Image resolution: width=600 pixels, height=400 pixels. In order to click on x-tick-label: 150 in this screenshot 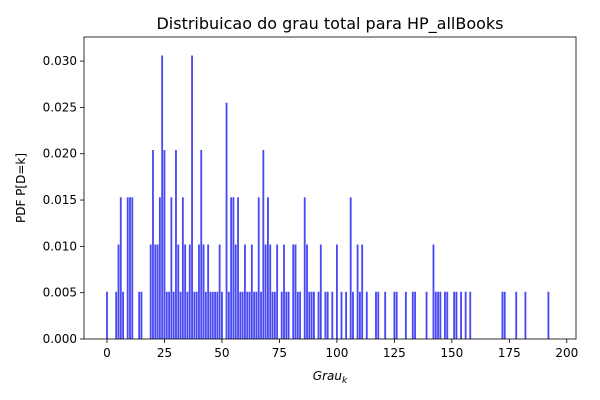, I will do `click(451, 353)`.